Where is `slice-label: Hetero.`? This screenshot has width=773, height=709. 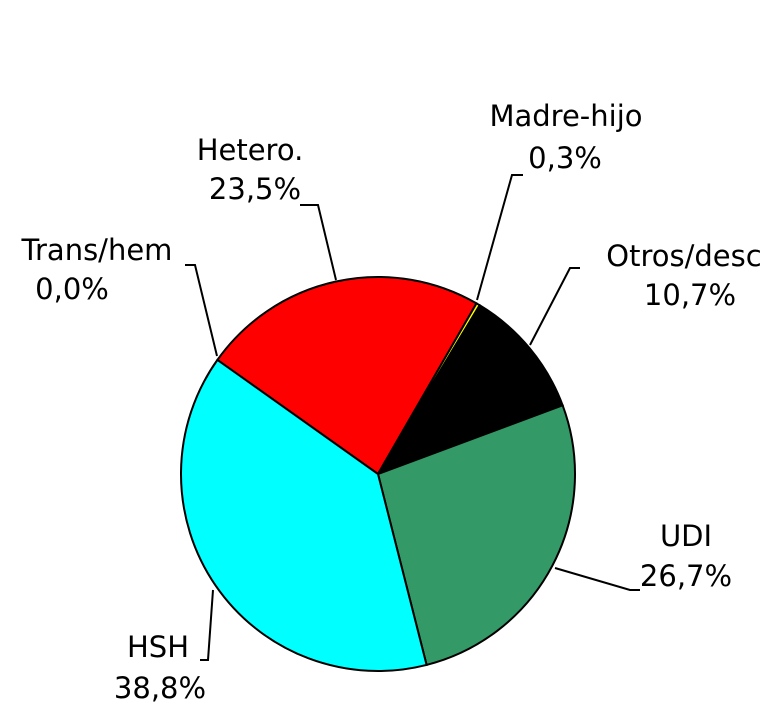 slice-label: Hetero. is located at coordinates (250, 150).